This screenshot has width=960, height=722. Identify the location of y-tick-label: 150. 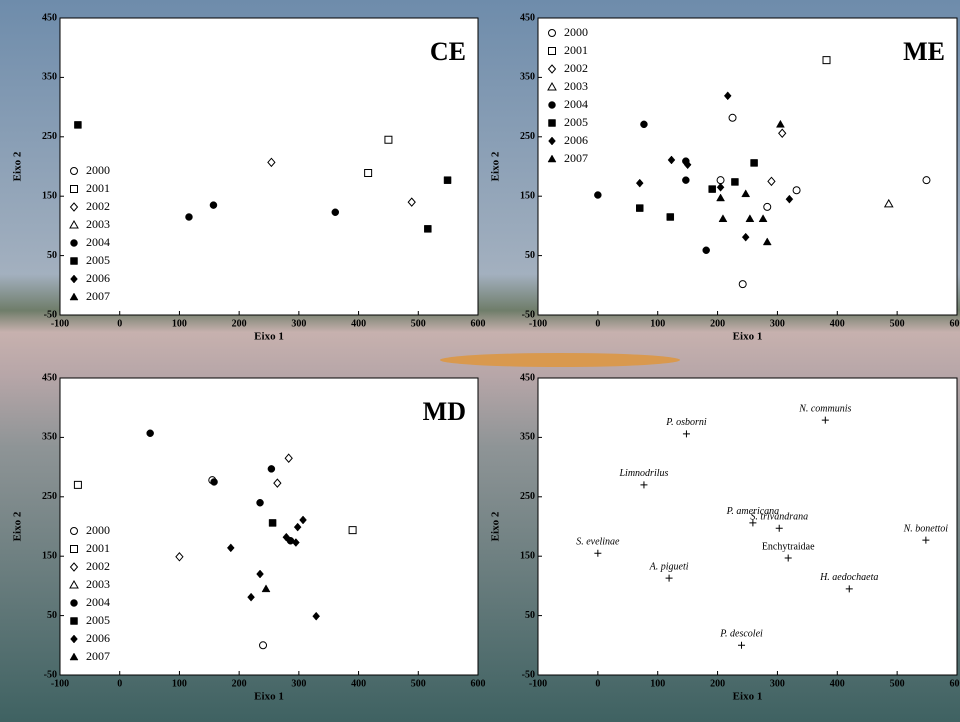
(49, 555).